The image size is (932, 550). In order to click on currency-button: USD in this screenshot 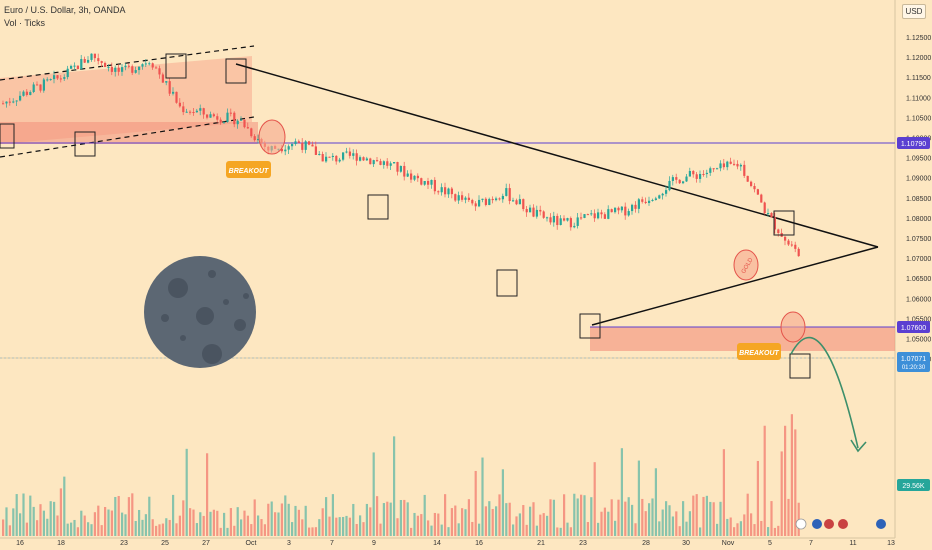, I will do `click(914, 11)`.